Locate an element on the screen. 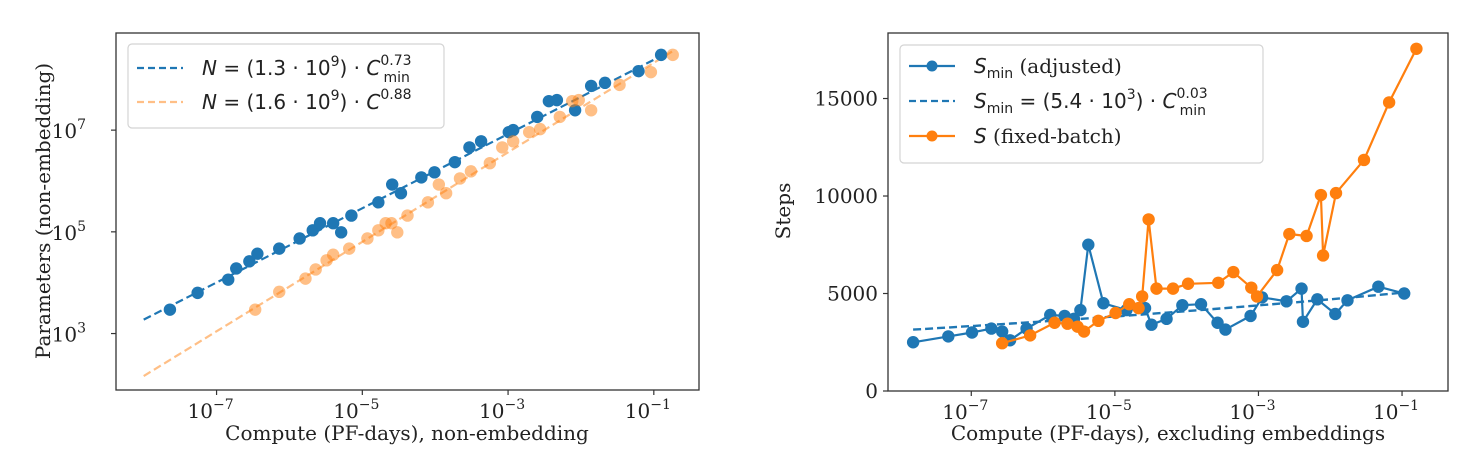  right-y-tick-label: 15000 is located at coordinates (846, 99).